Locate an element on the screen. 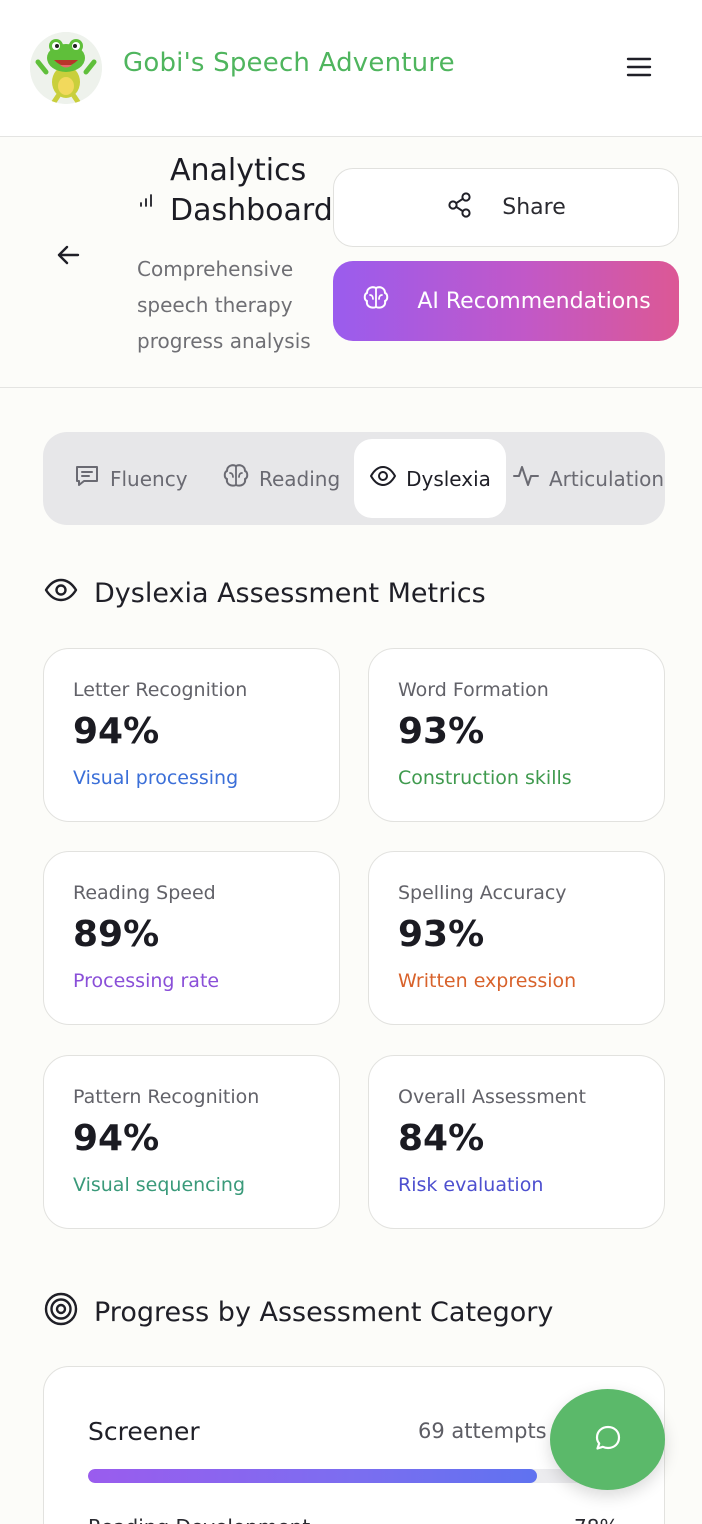  metric-value: 89% is located at coordinates (116, 934).